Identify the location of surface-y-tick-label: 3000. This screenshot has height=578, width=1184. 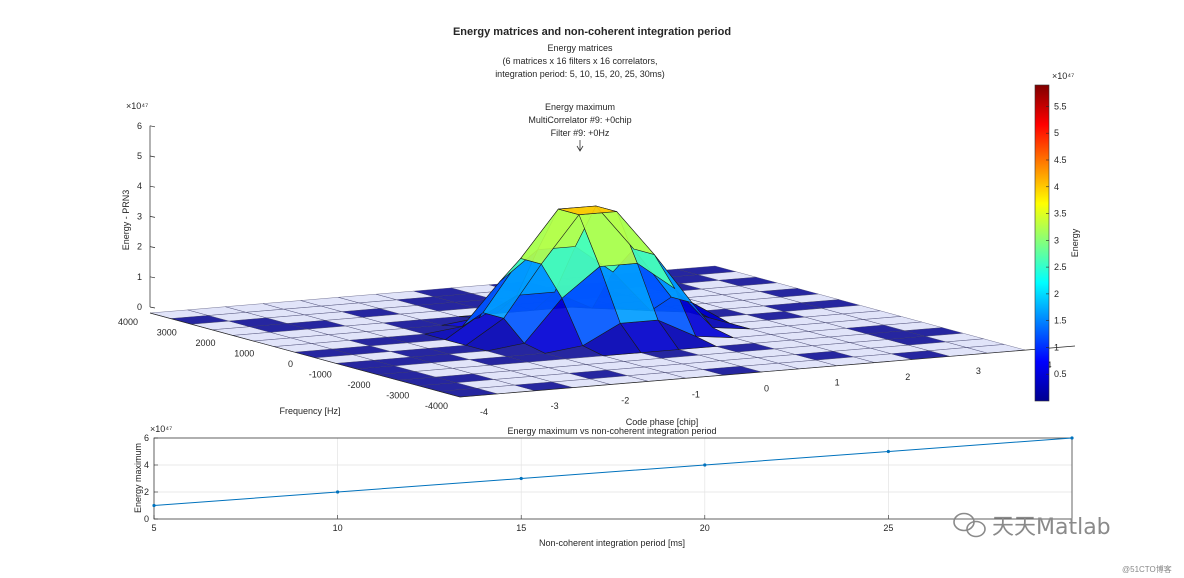
(167, 333).